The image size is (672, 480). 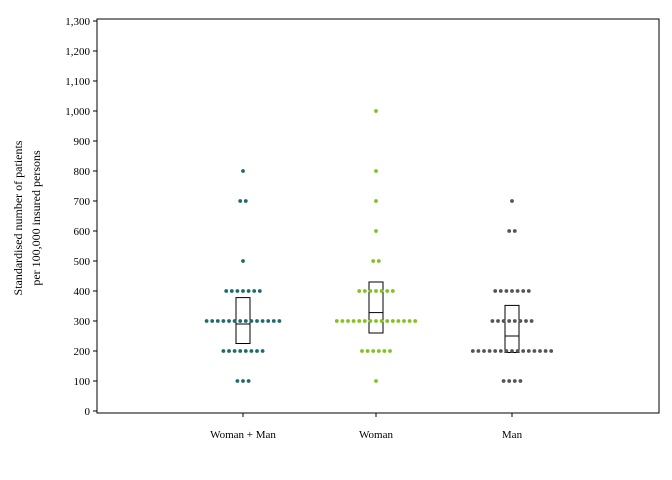 I want to click on x-tick-label: Man, so click(x=512, y=435).